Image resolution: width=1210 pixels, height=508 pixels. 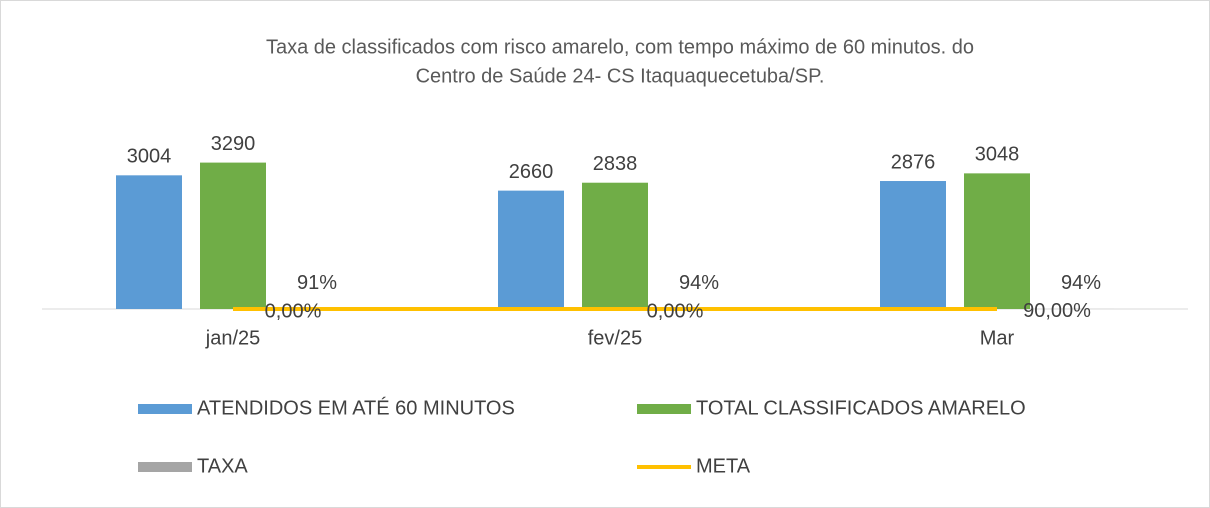 I want to click on x-tick-label: fev/25, so click(x=615, y=338).